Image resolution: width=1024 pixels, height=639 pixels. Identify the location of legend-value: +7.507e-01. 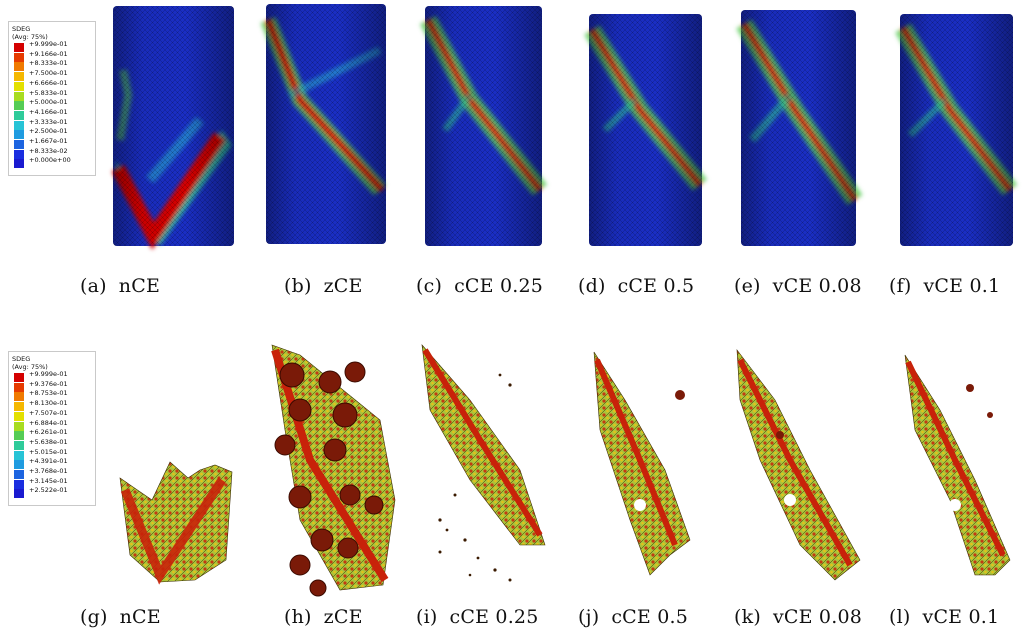
(48, 412).